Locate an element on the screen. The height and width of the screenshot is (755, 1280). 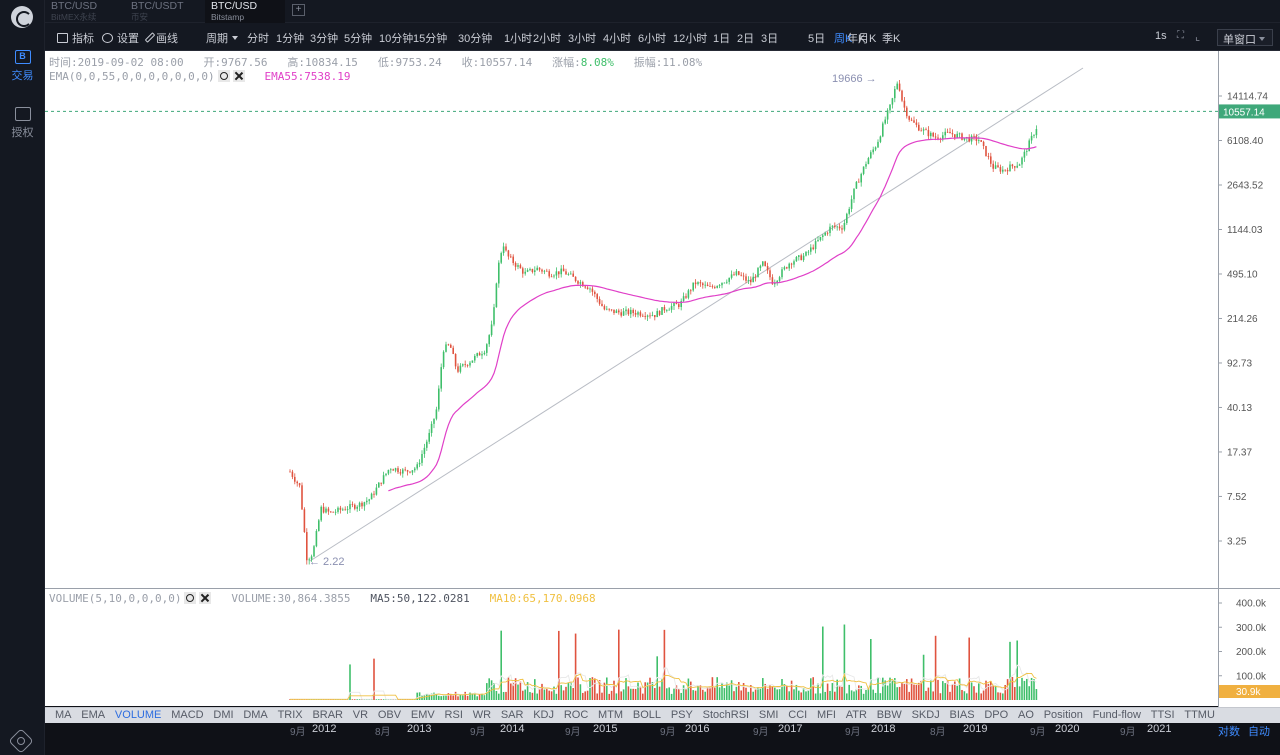
fullscreen-icon: ⛶ is located at coordinates (1180, 35).